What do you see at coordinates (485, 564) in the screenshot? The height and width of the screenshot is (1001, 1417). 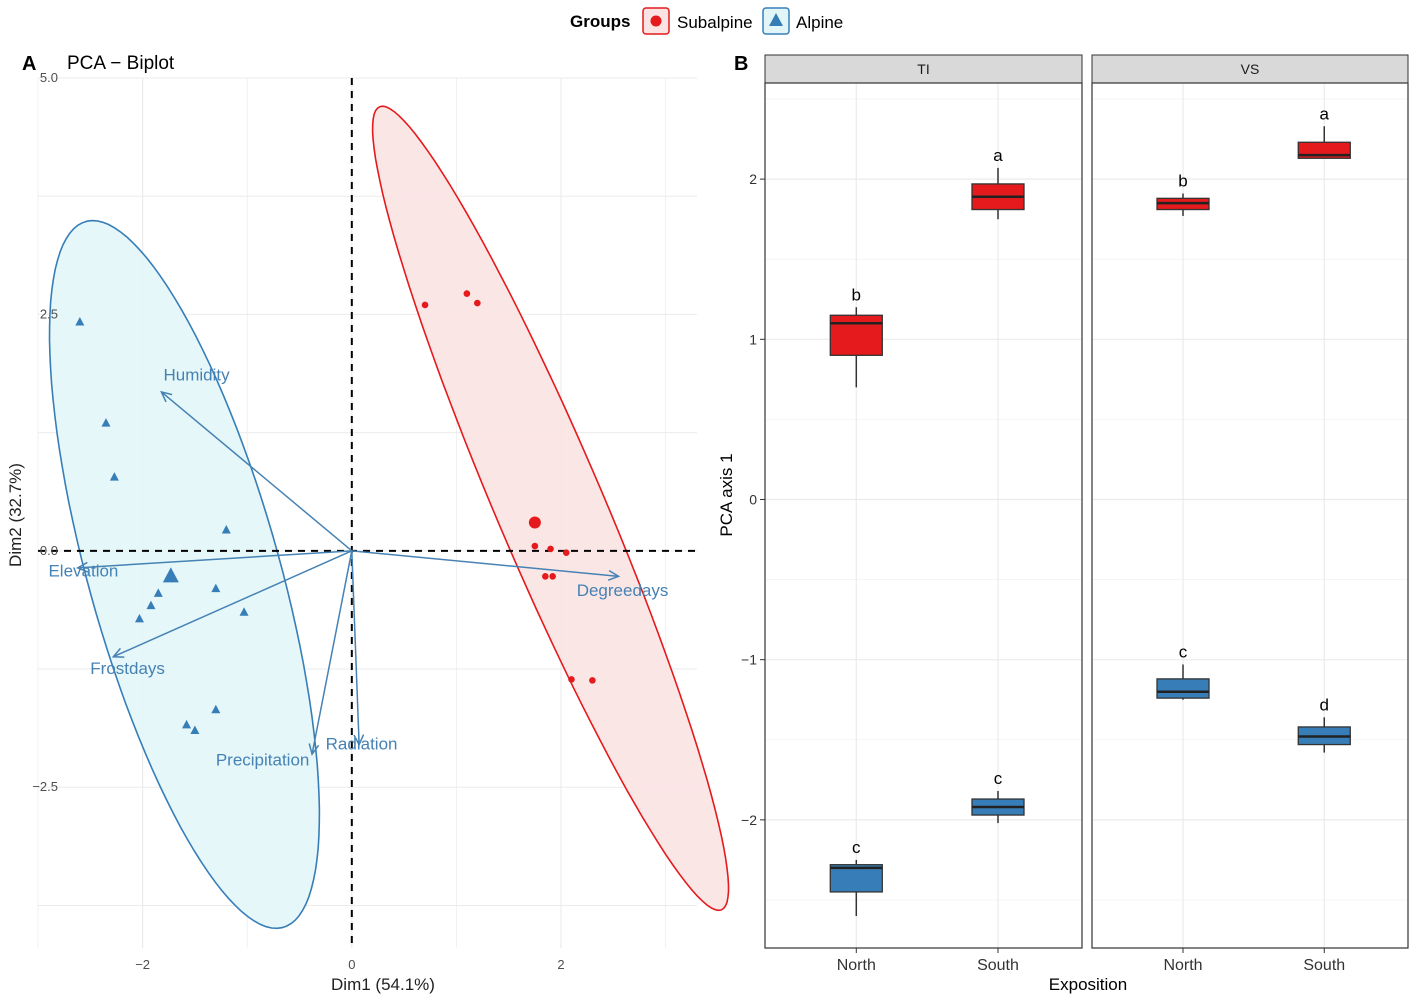 I see `vector-degreedays` at bounding box center [485, 564].